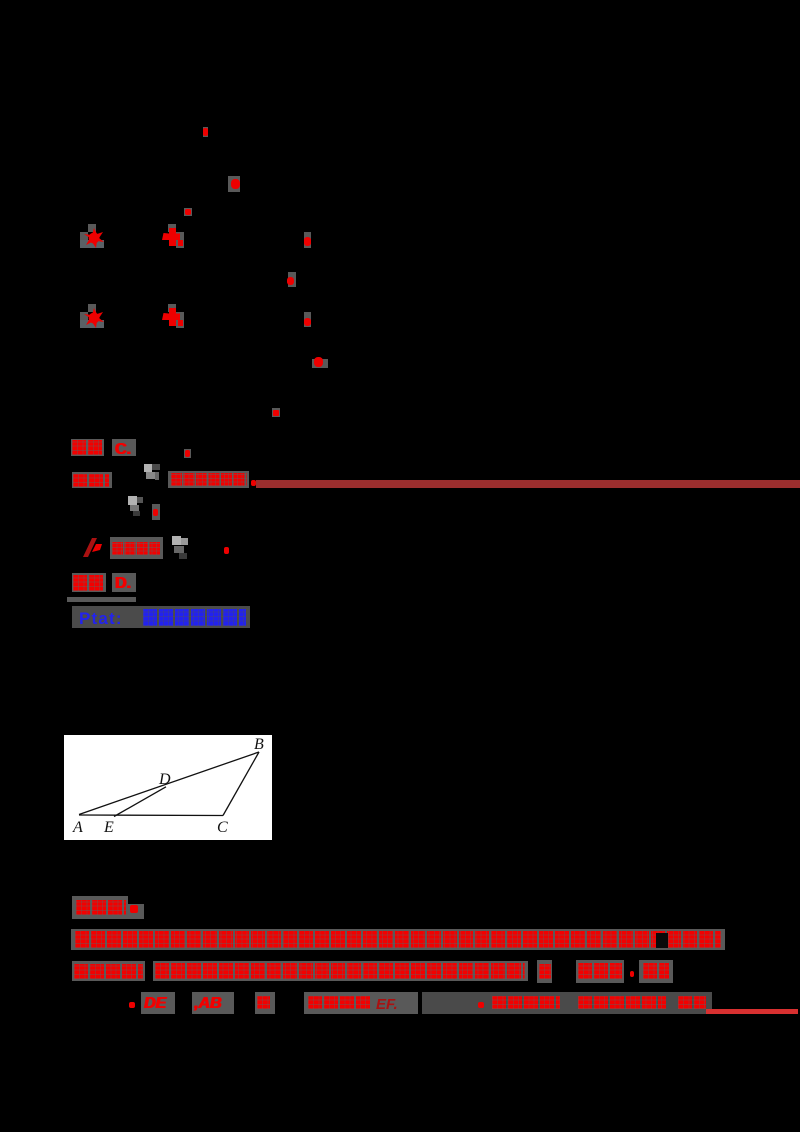 The image size is (800, 1132). I want to click on svg-text: E, so click(108, 827).